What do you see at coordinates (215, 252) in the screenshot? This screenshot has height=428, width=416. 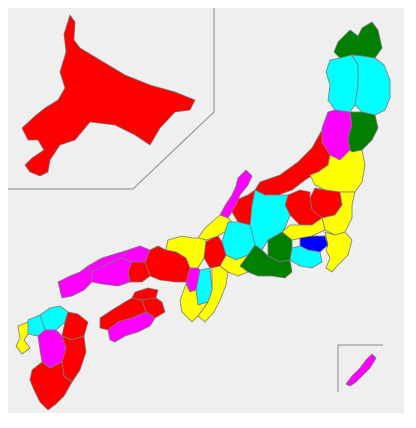 I see `region-shiga` at bounding box center [215, 252].